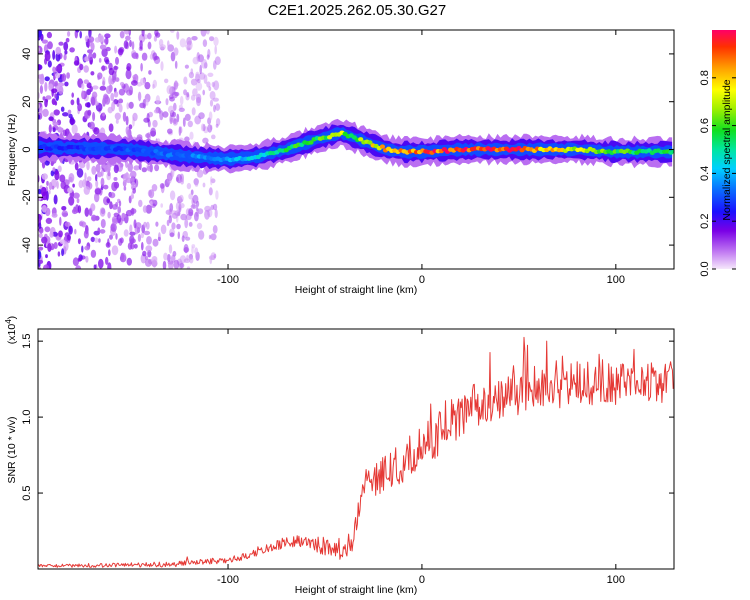 This screenshot has width=750, height=600. What do you see at coordinates (616, 580) in the screenshot?
I see `x-tick-label: 100` at bounding box center [616, 580].